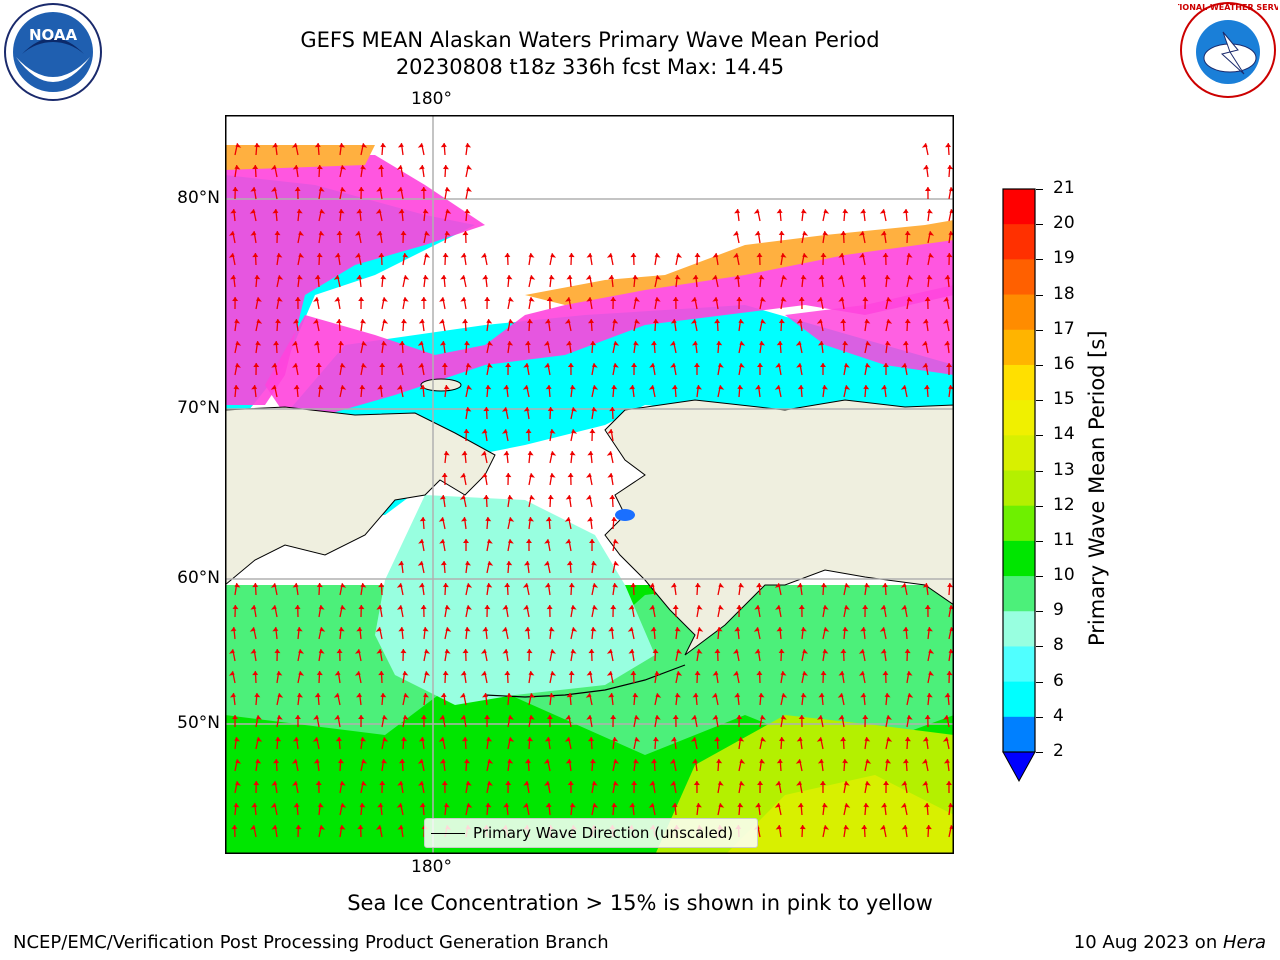  I want to click on footer-host: Hera, so click(1244, 942).